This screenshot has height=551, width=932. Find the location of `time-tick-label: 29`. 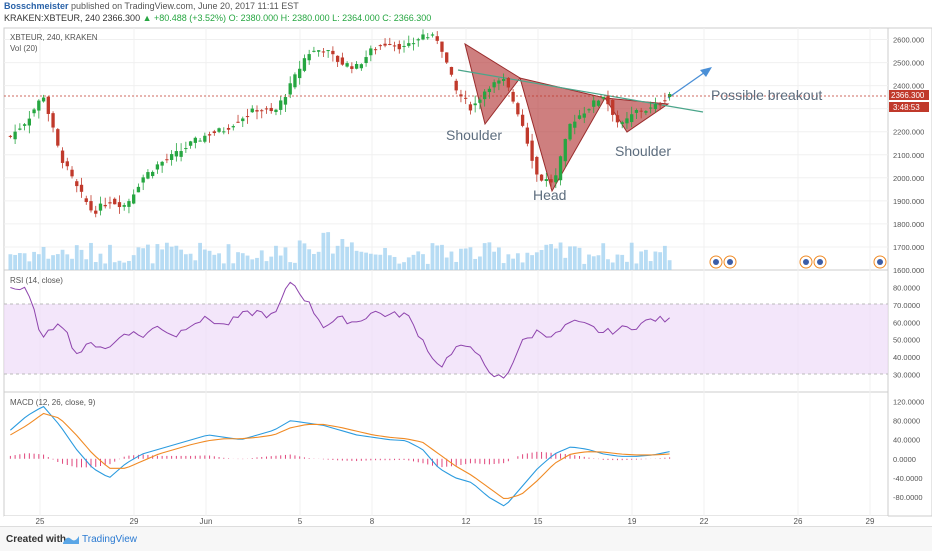

time-tick-label: 29 is located at coordinates (134, 521).